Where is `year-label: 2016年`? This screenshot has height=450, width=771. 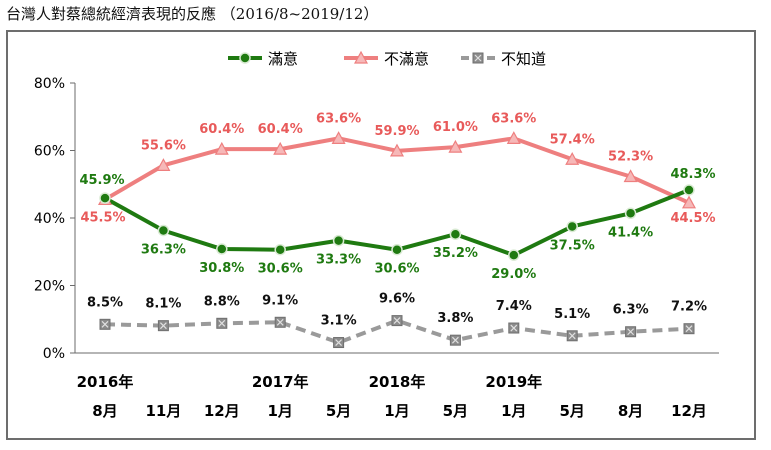 year-label: 2016年 is located at coordinates (105, 382).